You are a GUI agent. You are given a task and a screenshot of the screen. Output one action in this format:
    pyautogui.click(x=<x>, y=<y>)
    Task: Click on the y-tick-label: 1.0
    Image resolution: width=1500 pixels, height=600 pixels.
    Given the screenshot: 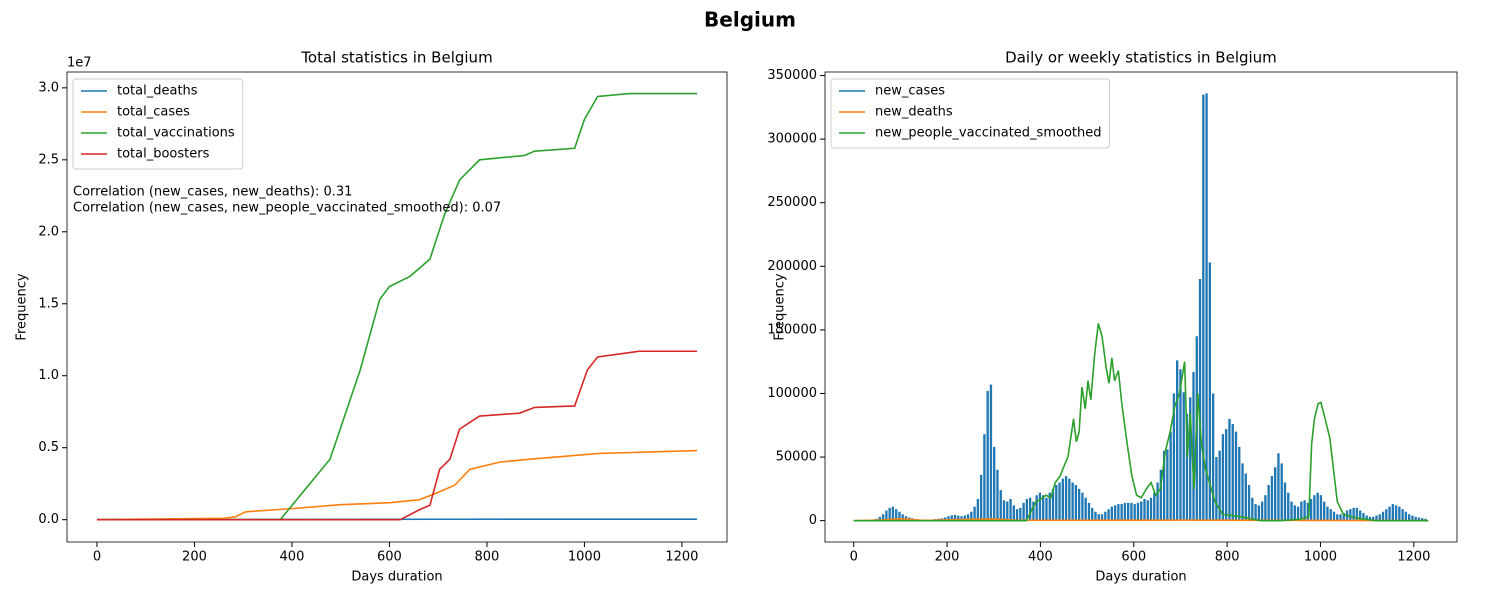 What is the action you would take?
    pyautogui.click(x=48, y=375)
    